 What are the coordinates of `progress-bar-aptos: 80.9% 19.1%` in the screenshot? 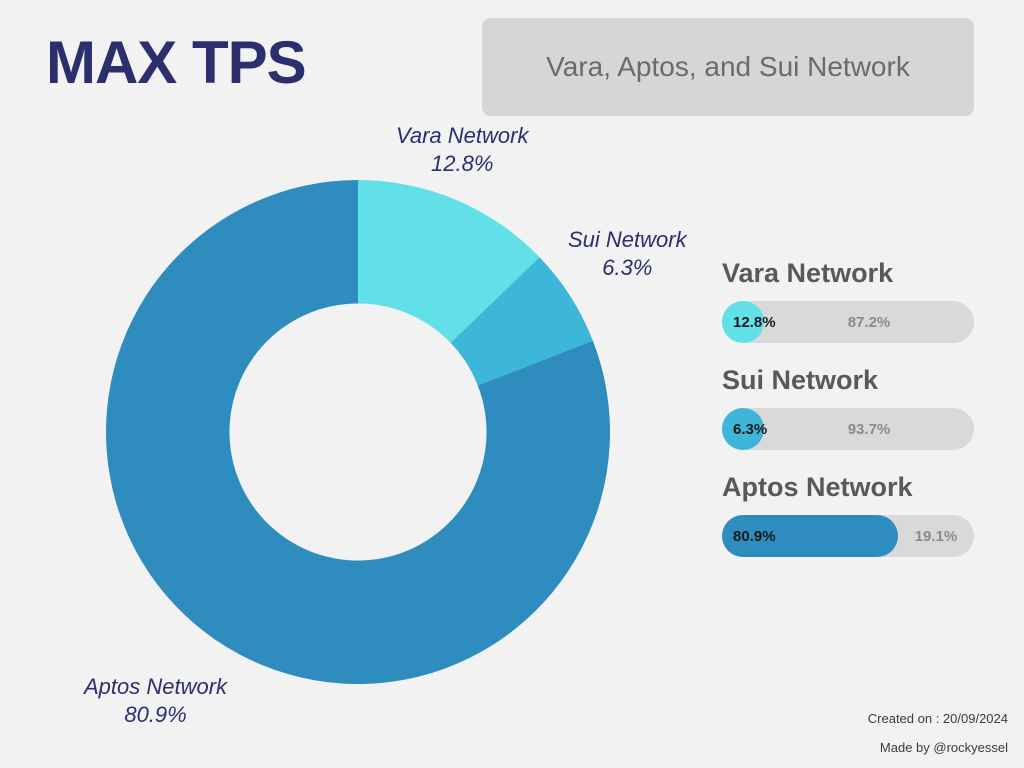 It's located at (848, 536).